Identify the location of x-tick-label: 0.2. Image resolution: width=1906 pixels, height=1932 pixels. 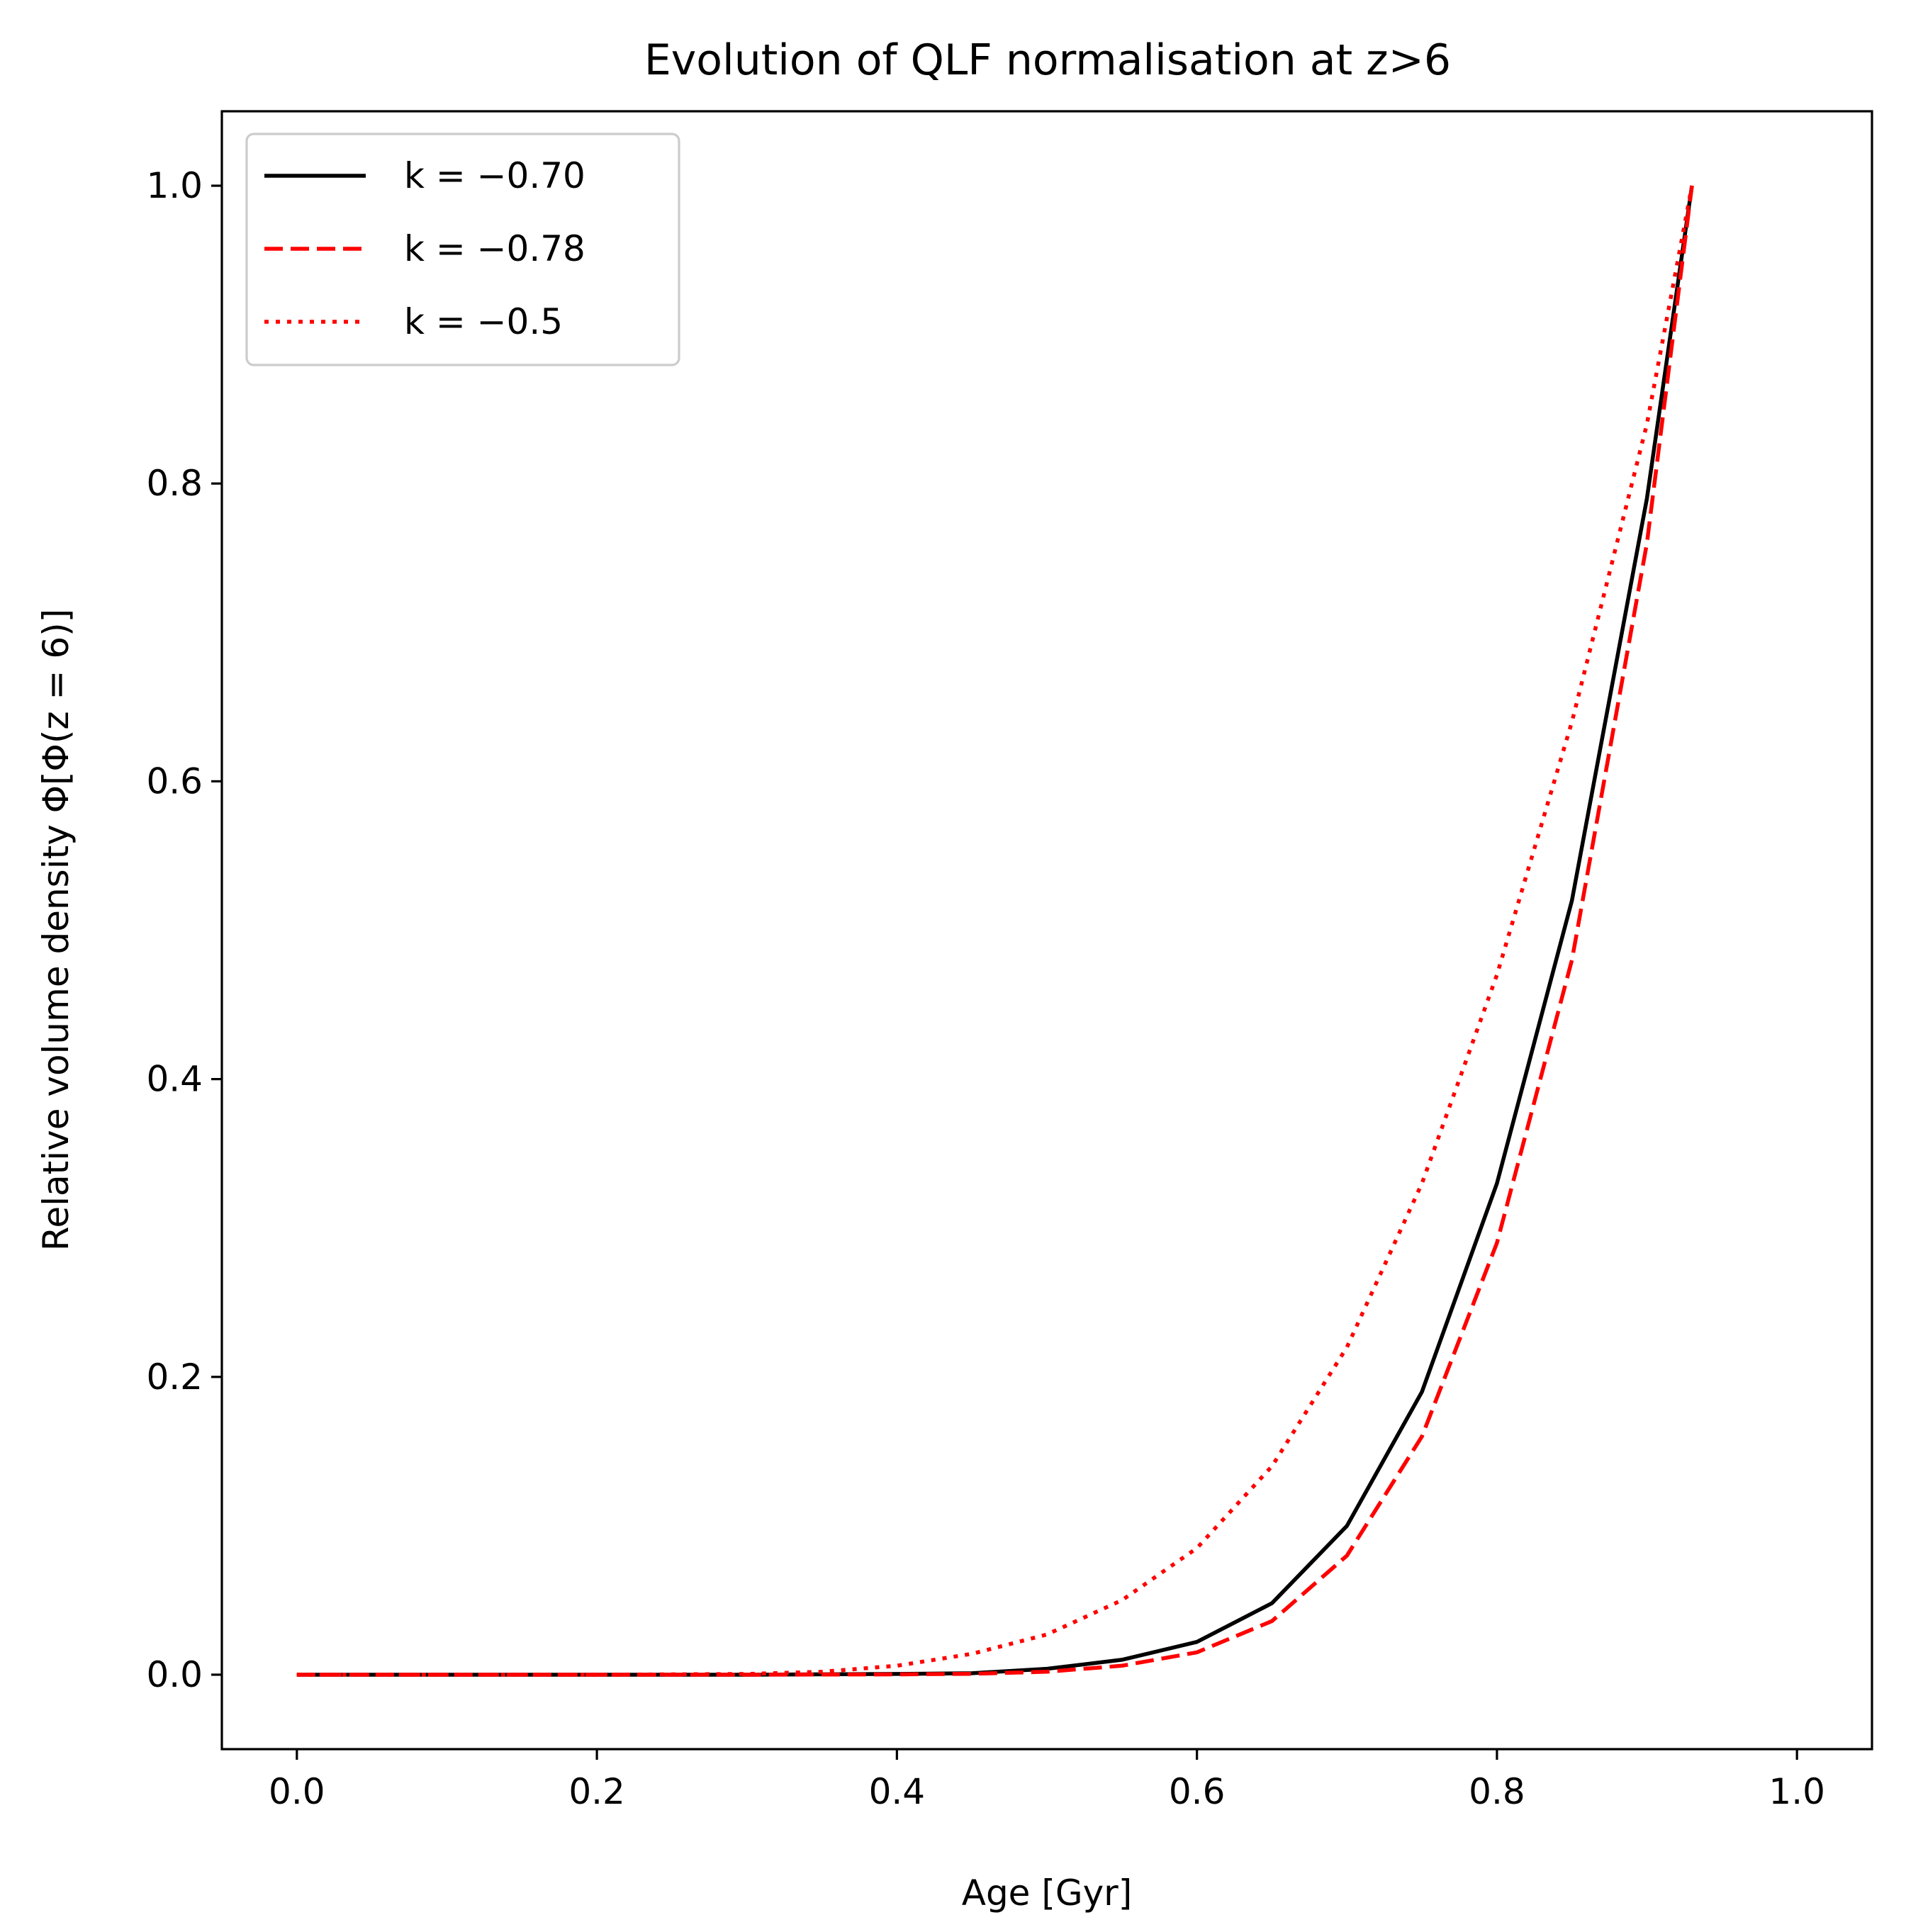
(596, 1791).